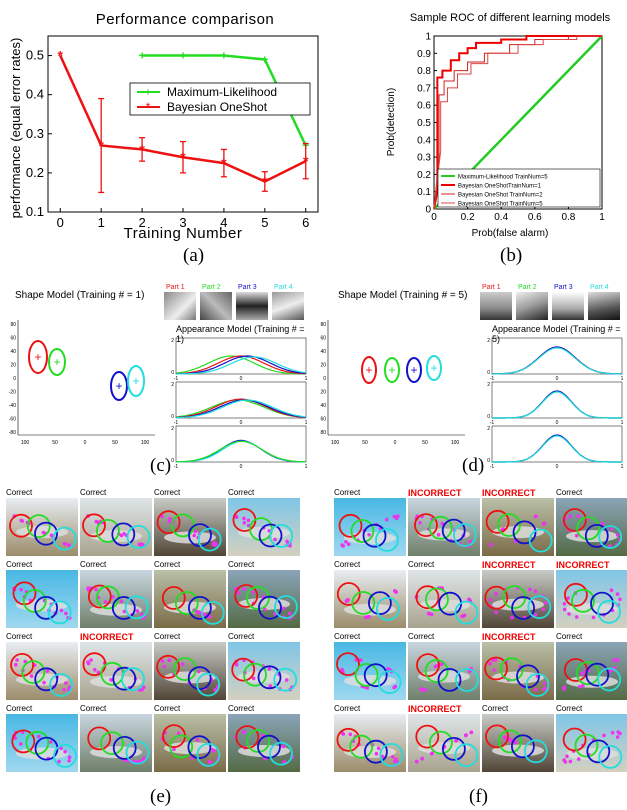 The width and height of the screenshot is (627, 810). I want to click on result-cell: INCORRECT, so click(444, 739).